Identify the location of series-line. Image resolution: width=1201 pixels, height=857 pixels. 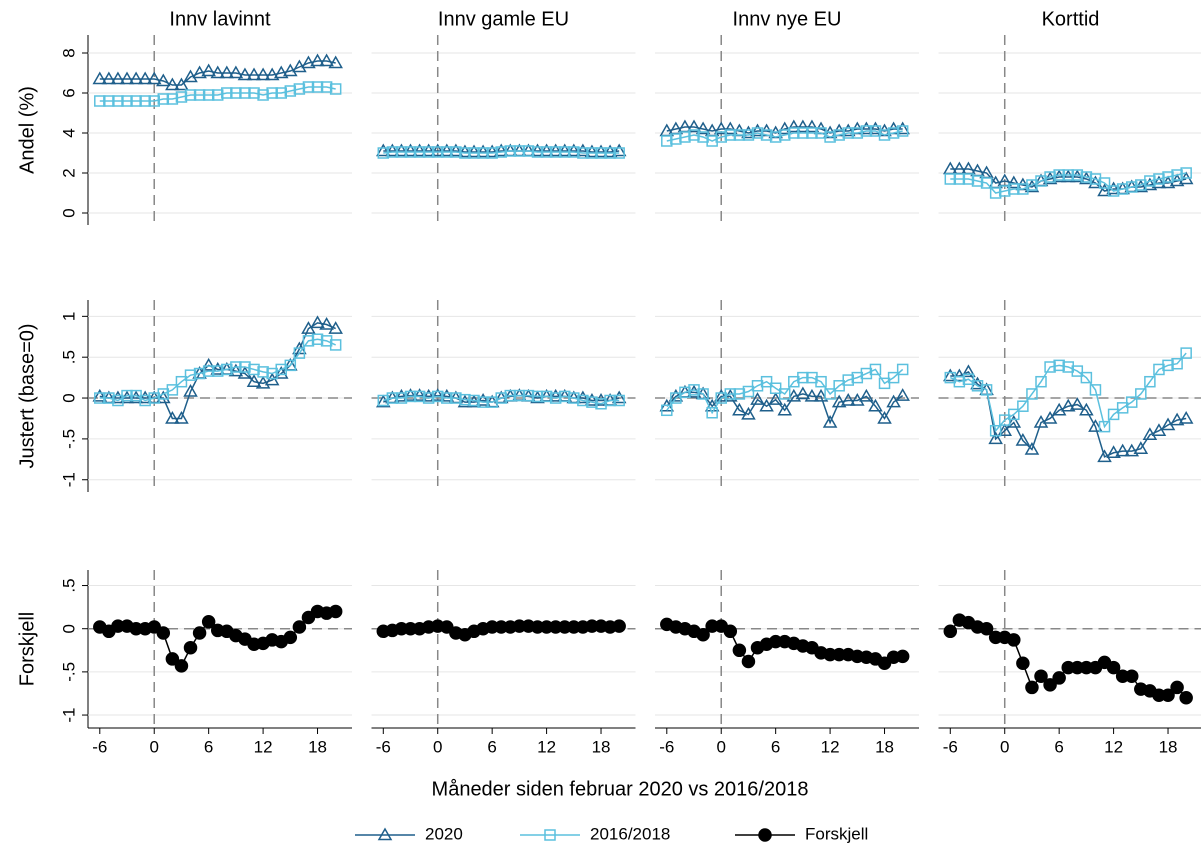
(501, 399).